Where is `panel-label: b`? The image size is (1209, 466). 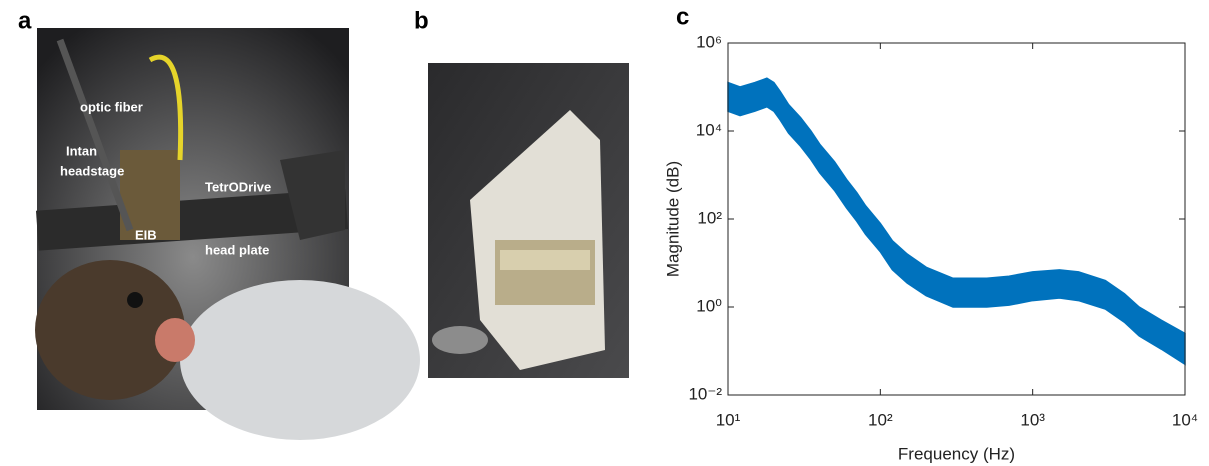
panel-label: b is located at coordinates (421, 20).